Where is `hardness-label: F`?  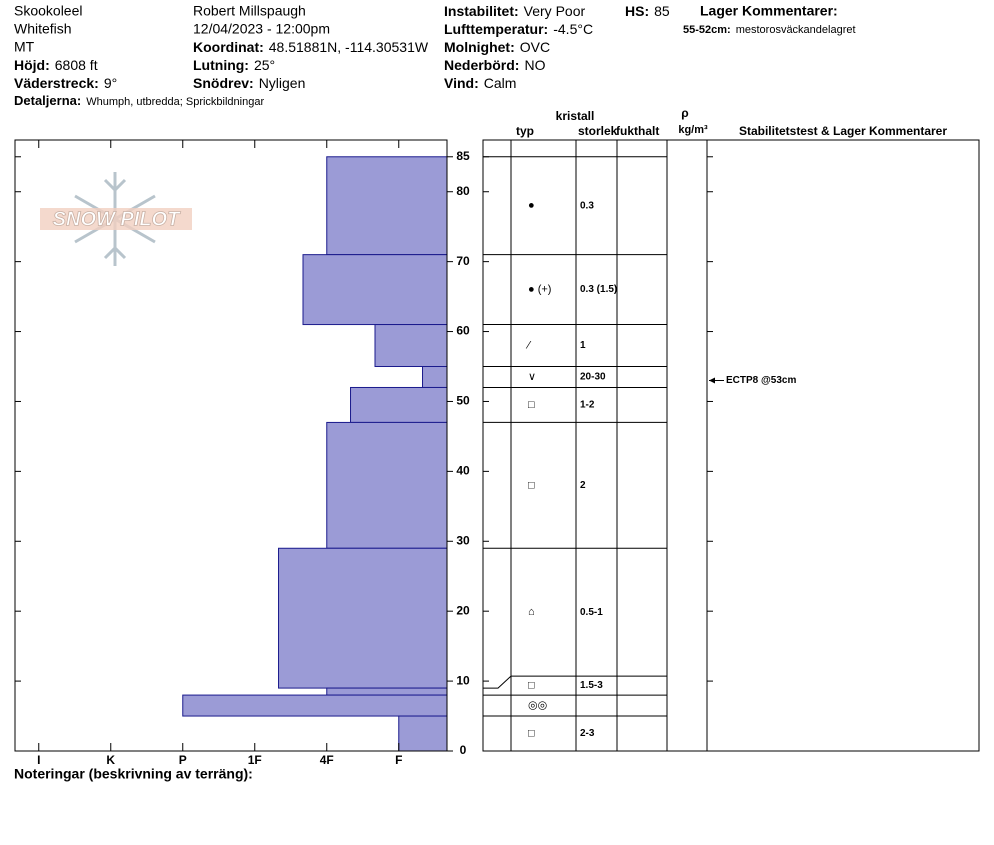
hardness-label: F is located at coordinates (398, 760).